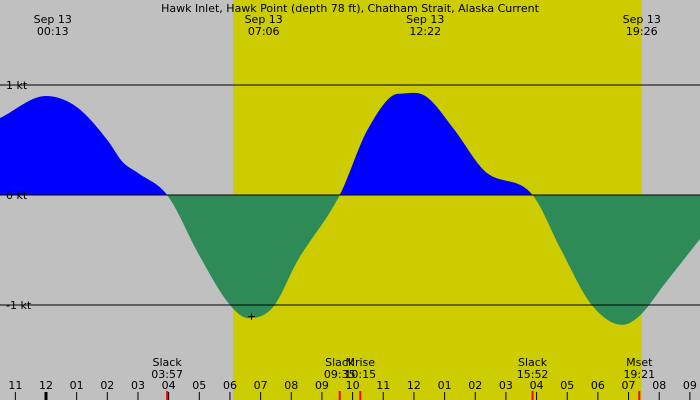 The image size is (700, 400). Describe the element at coordinates (639, 362) in the screenshot. I see `event-name: Mset` at that location.